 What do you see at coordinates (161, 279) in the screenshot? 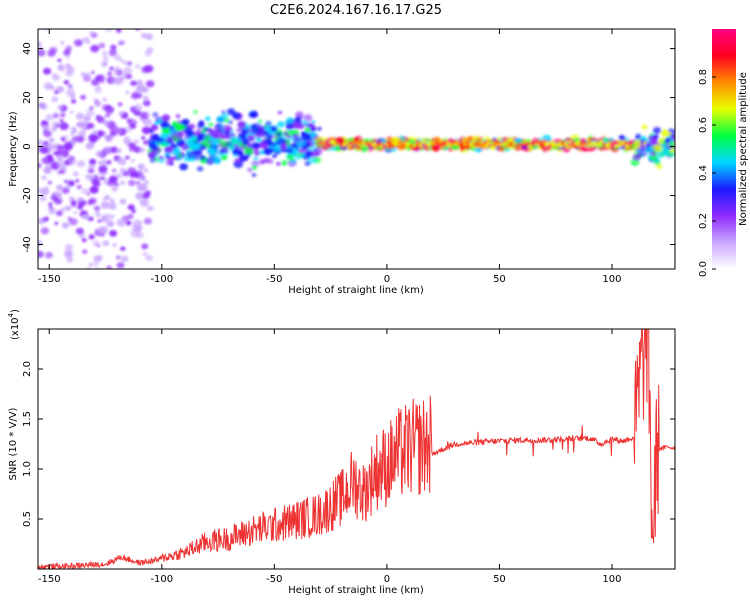
I see `x-tick-label: -100` at bounding box center [161, 279].